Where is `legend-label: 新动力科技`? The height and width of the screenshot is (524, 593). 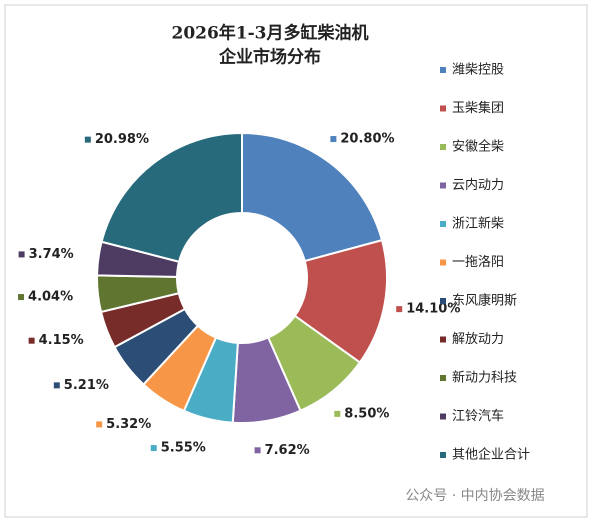
legend-label: 新动力科技 is located at coordinates (484, 378).